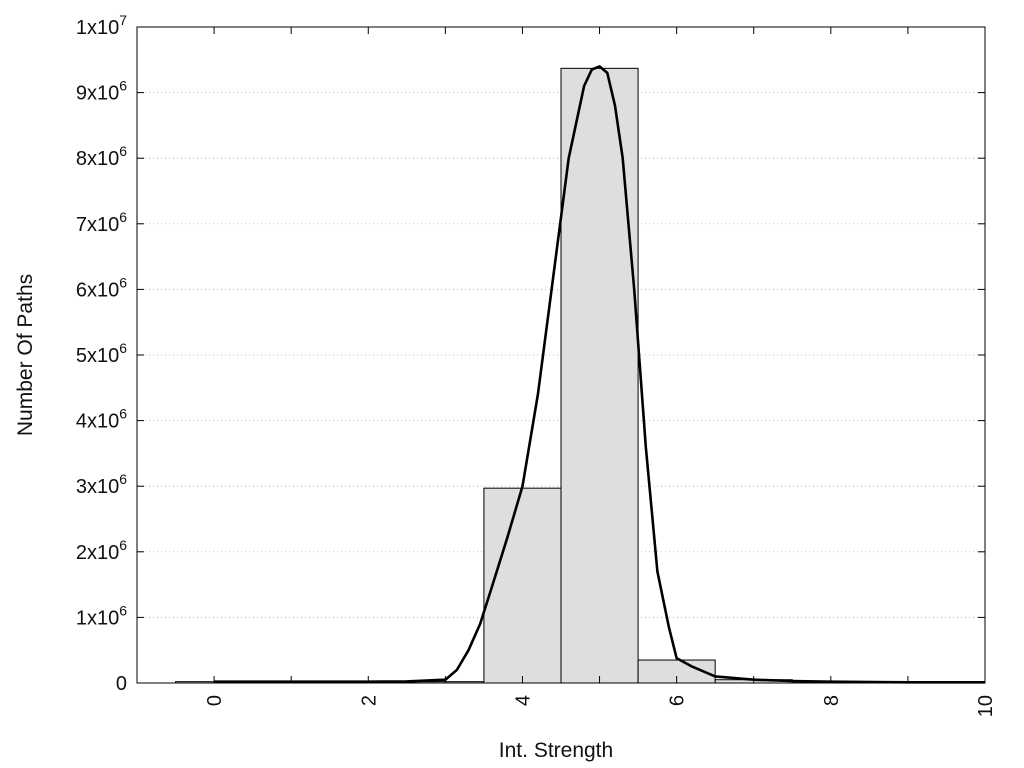  Describe the element at coordinates (97, 356) in the screenshot. I see `y-tick-base: 5x10` at that location.